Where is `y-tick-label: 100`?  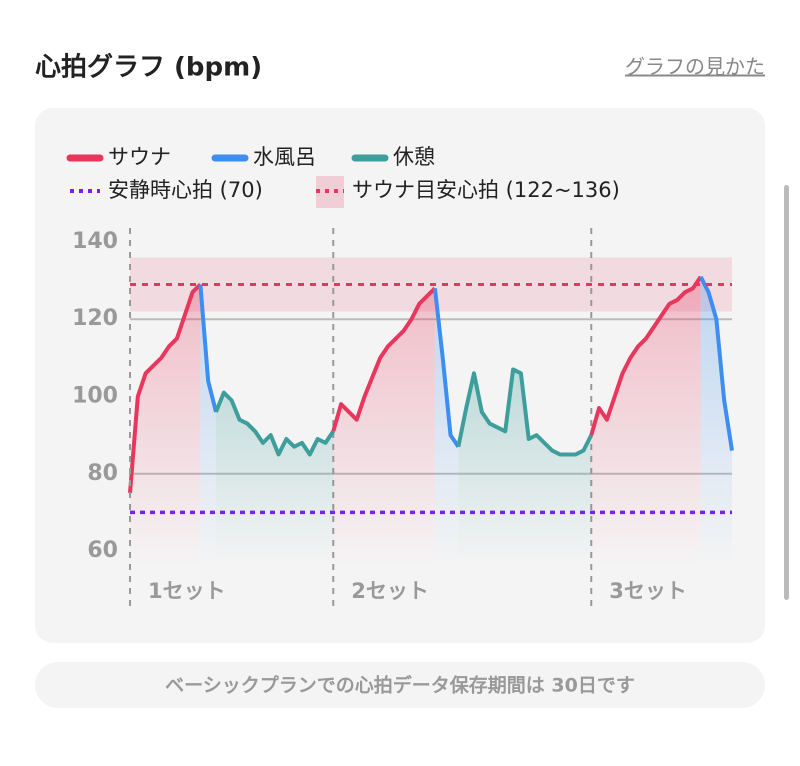 y-tick-label: 100 is located at coordinates (95, 396).